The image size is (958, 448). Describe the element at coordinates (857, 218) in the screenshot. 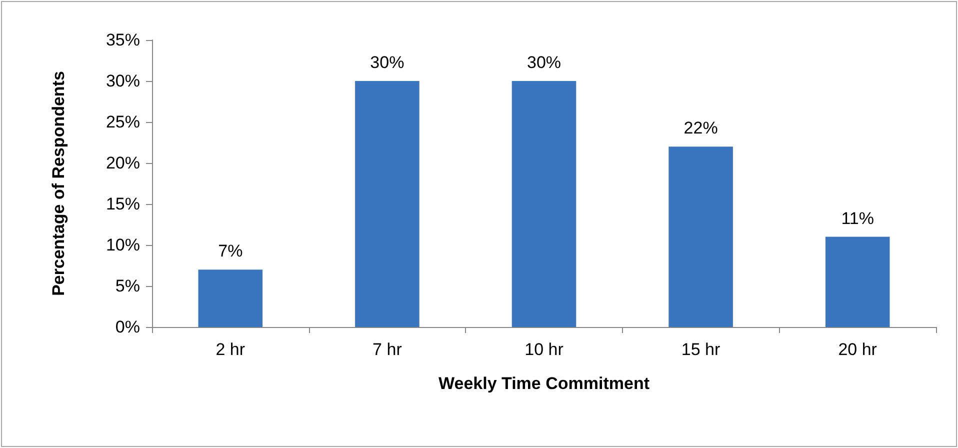

I see `data-label: 11%` at that location.